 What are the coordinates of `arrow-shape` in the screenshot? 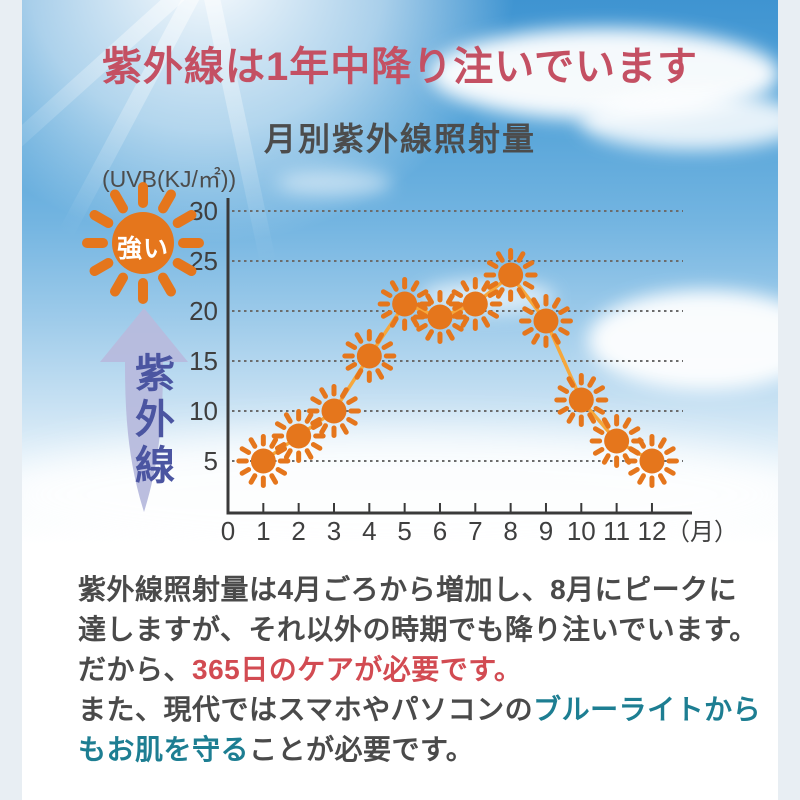 It's located at (144, 410).